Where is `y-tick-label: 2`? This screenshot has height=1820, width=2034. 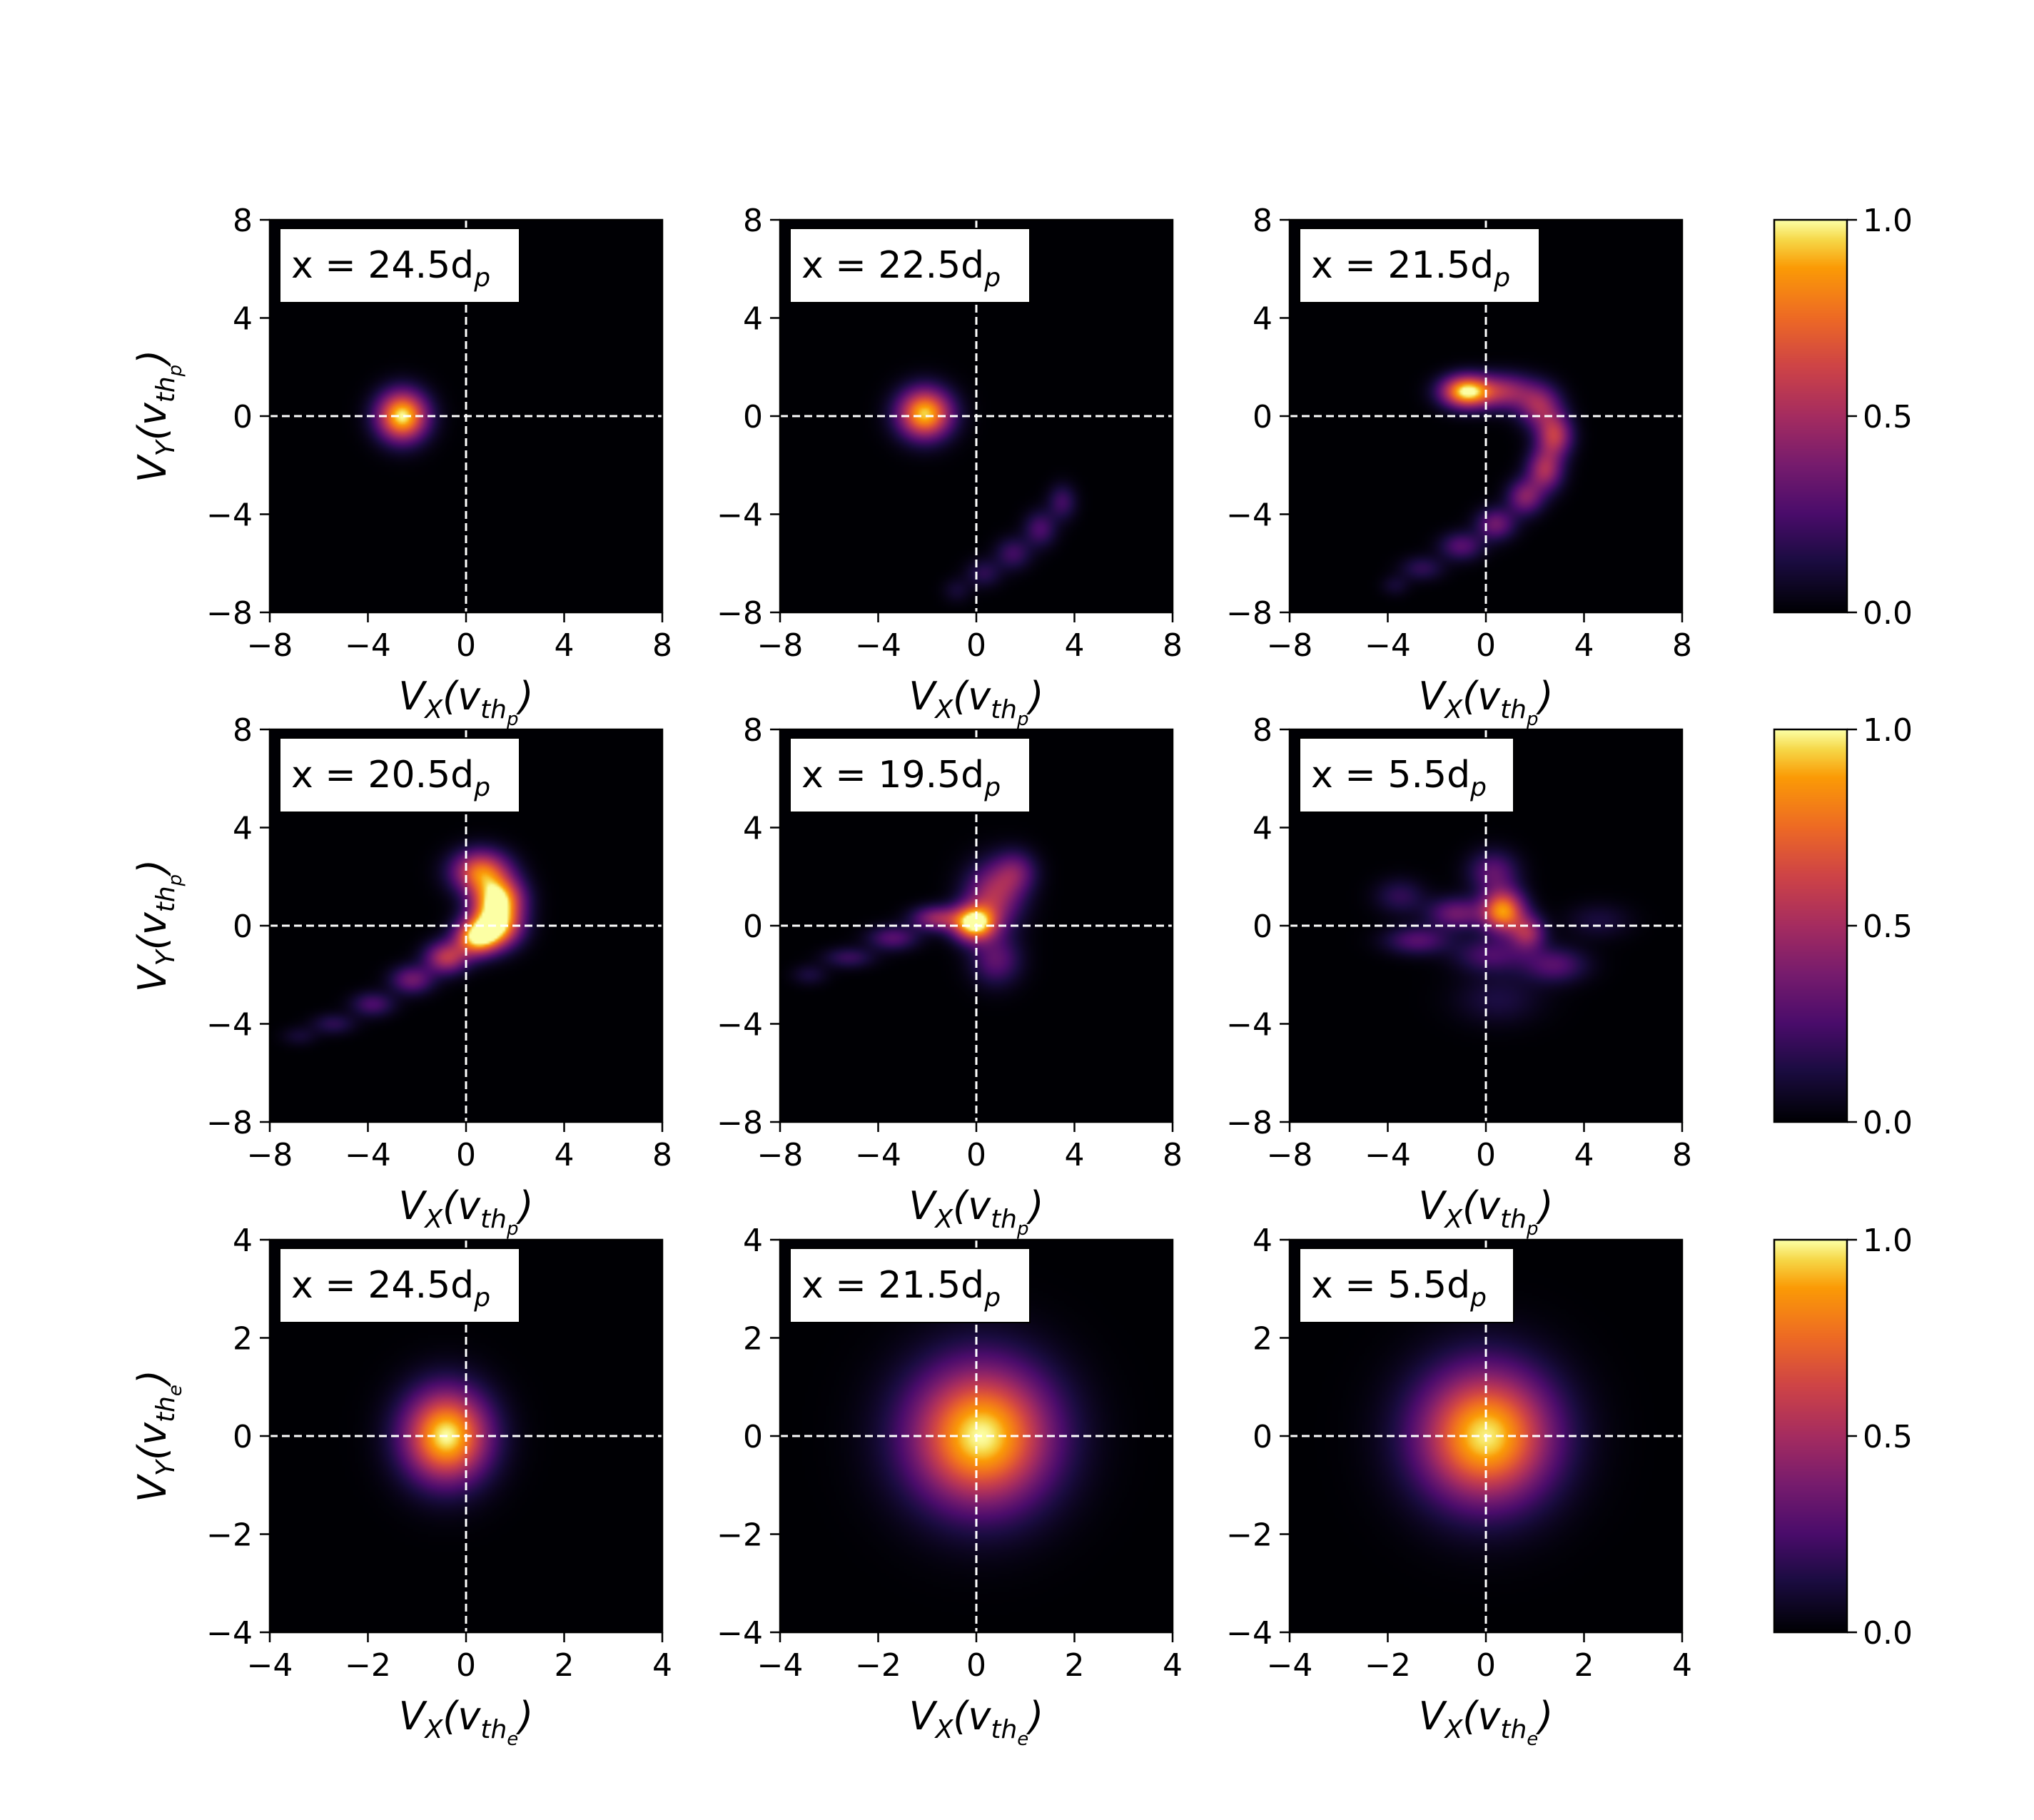
y-tick-label: 2 is located at coordinates (243, 1339).